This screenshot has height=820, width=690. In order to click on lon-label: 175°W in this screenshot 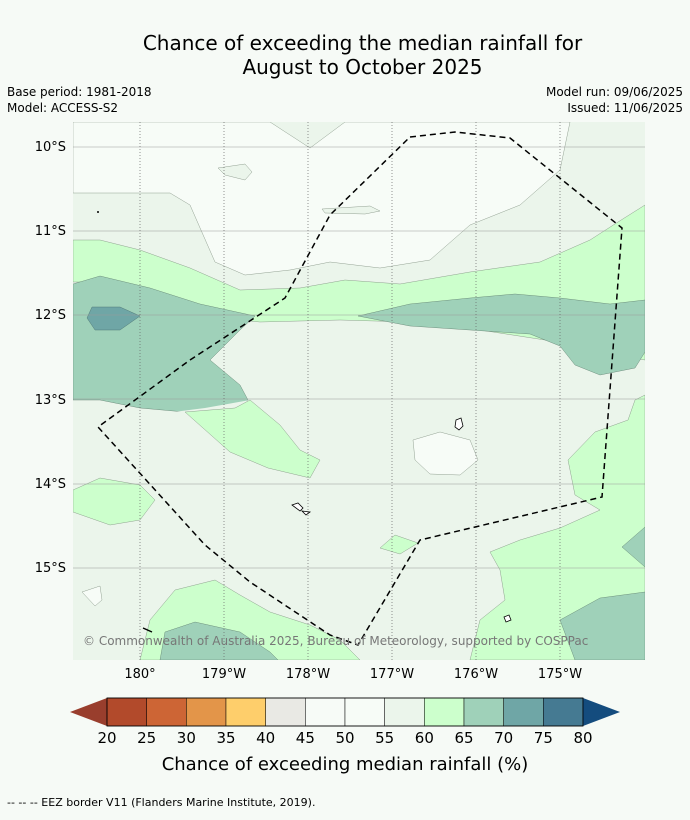, I will do `click(560, 674)`.